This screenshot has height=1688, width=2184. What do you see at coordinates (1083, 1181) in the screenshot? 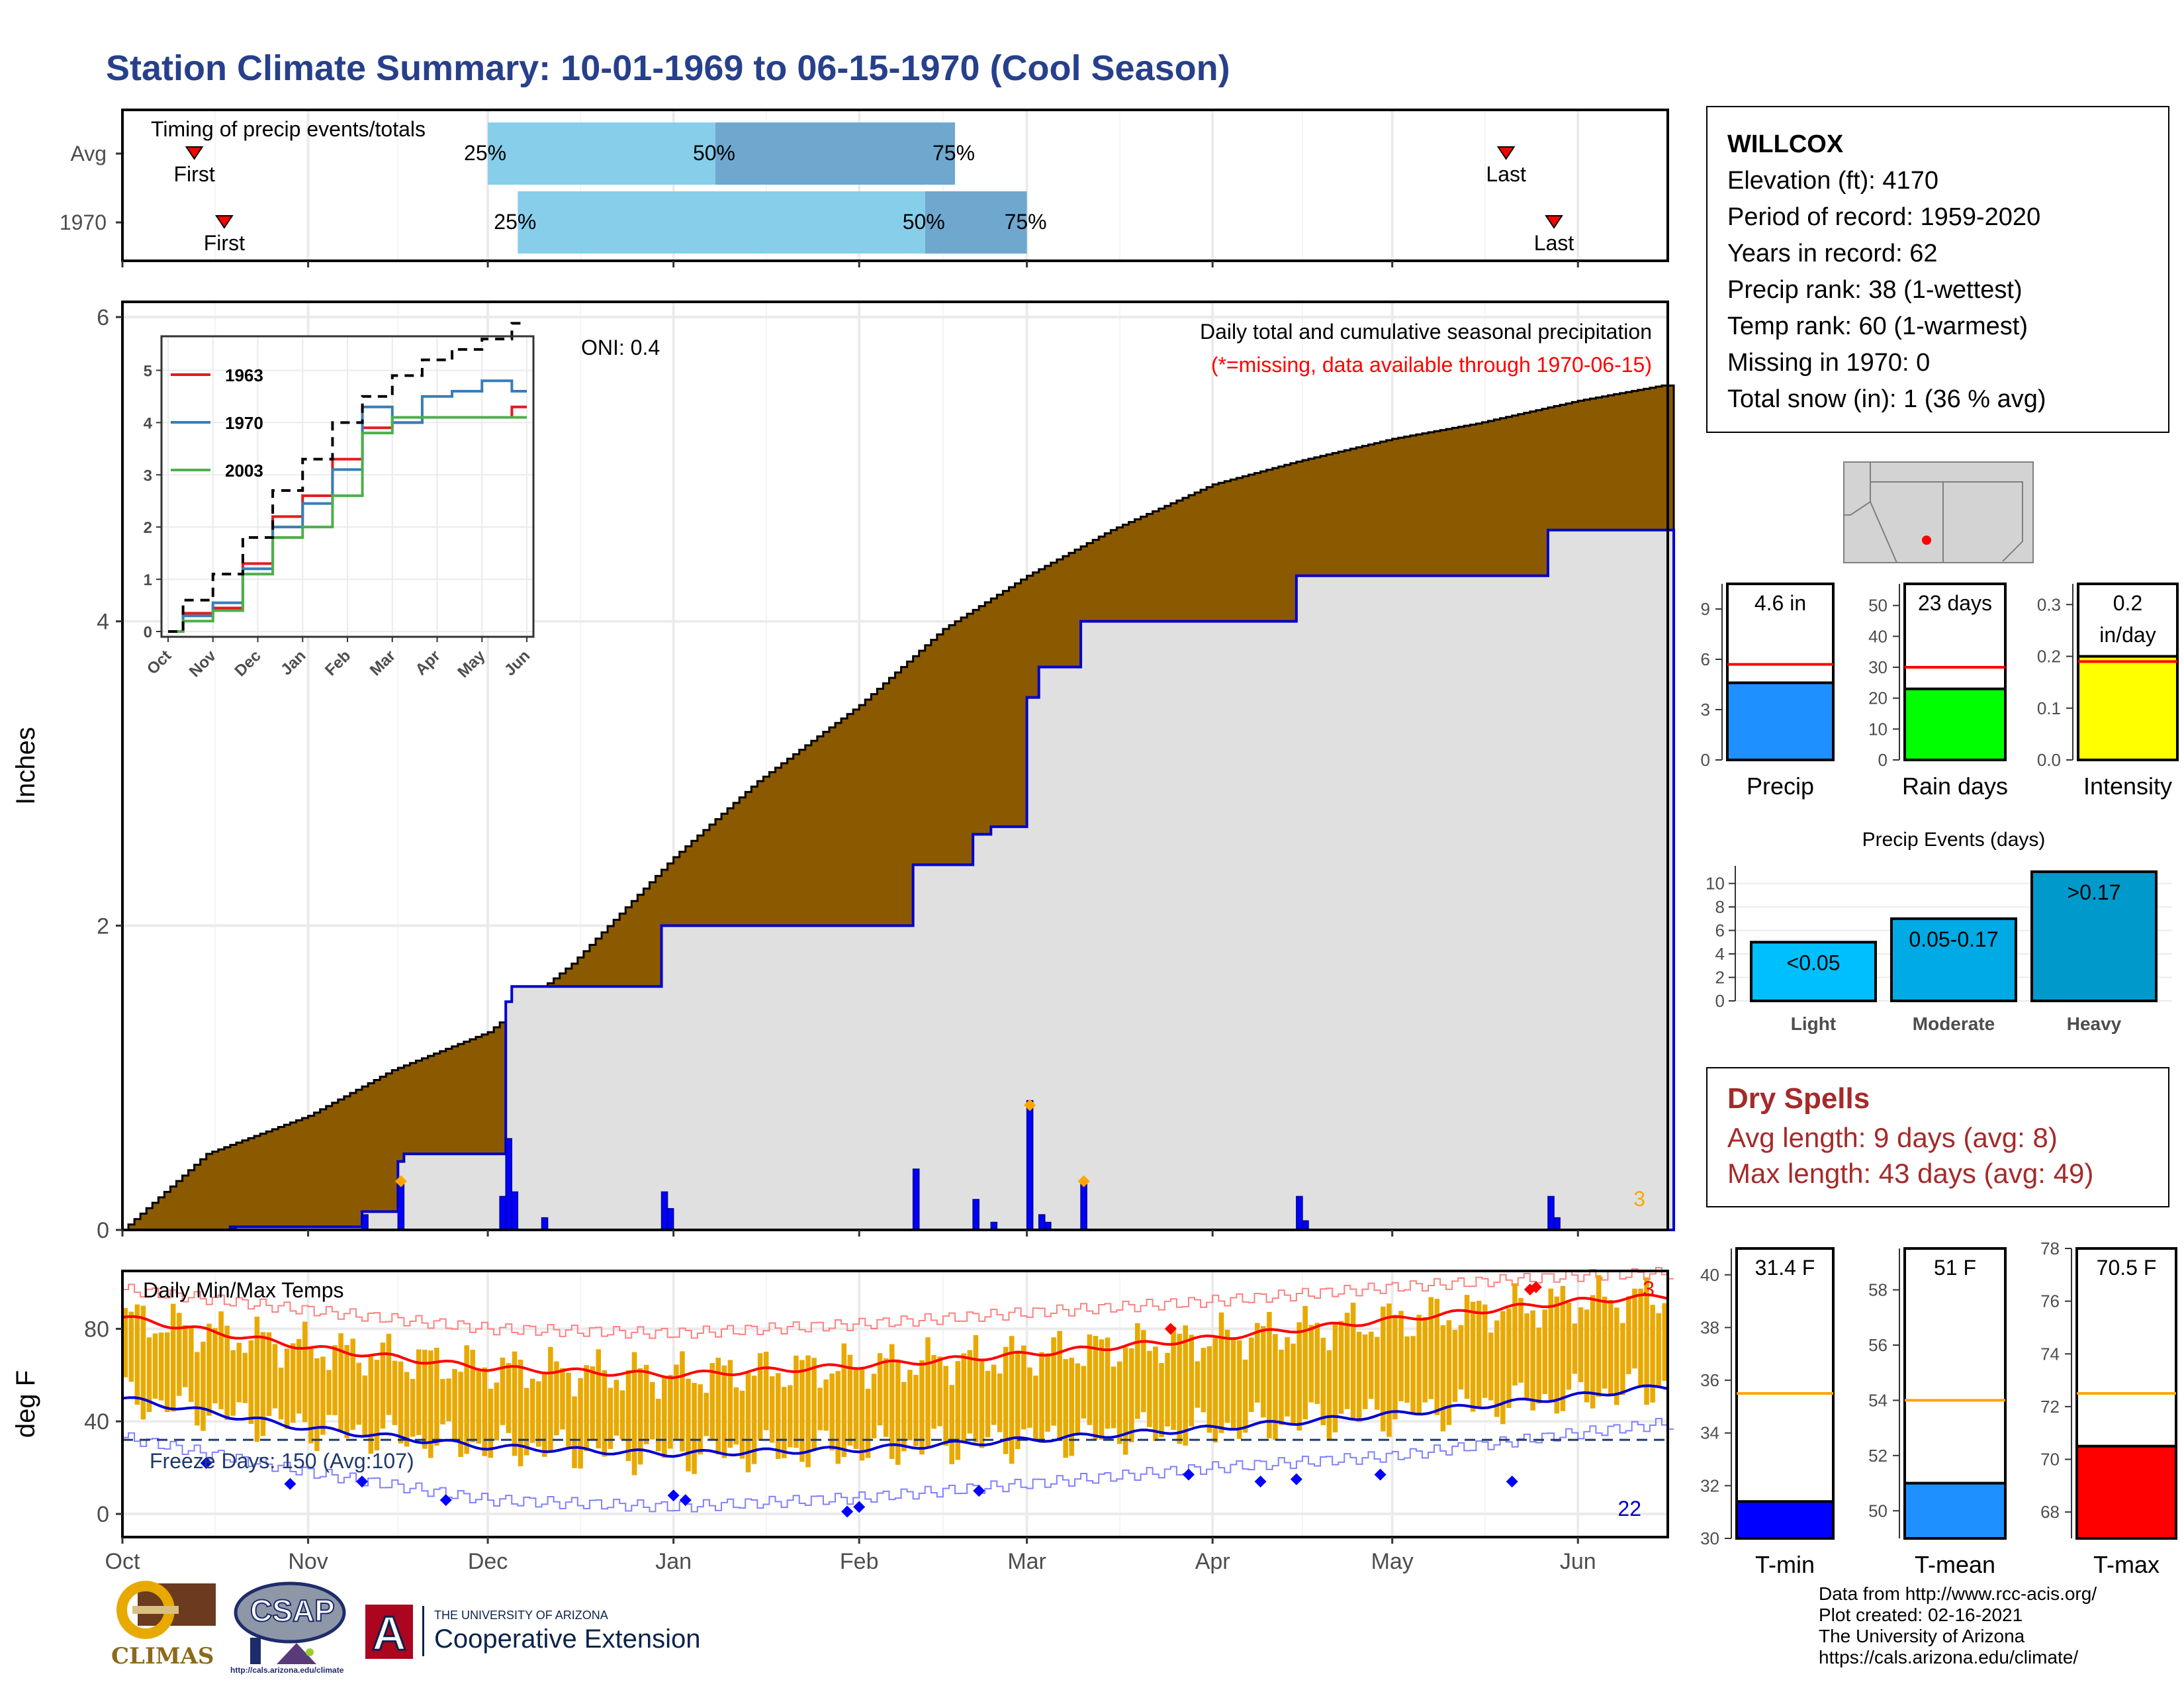
I see `snow-marker` at bounding box center [1083, 1181].